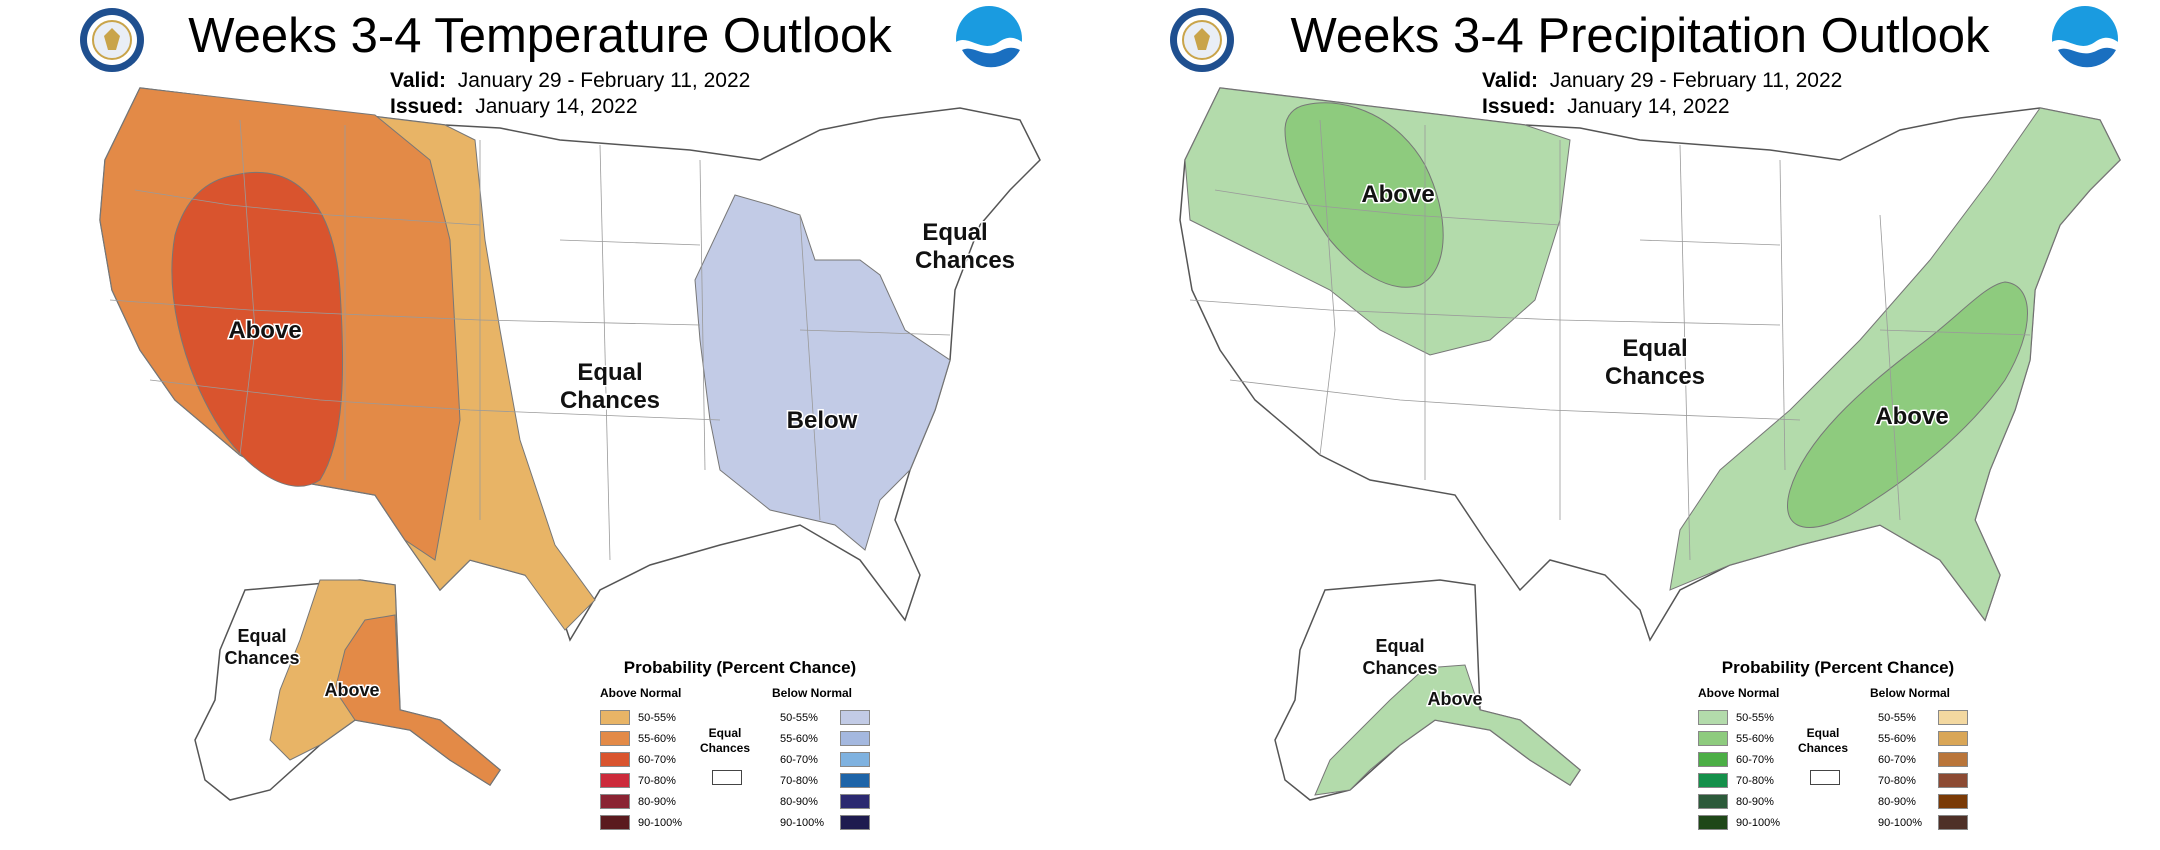 The width and height of the screenshot is (2160, 850). I want to click on above-nw-55-60-region, so click(1364, 195).